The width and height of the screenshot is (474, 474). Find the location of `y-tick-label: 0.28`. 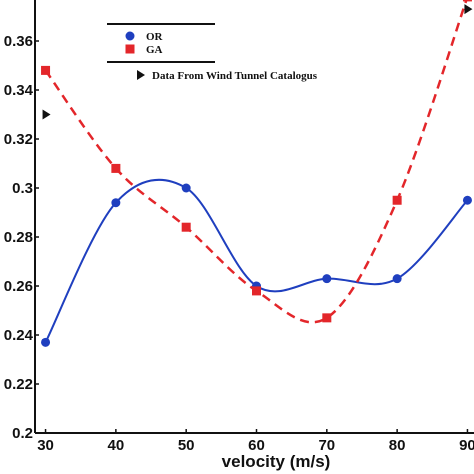

y-tick-label: 0.28 is located at coordinates (18, 237).